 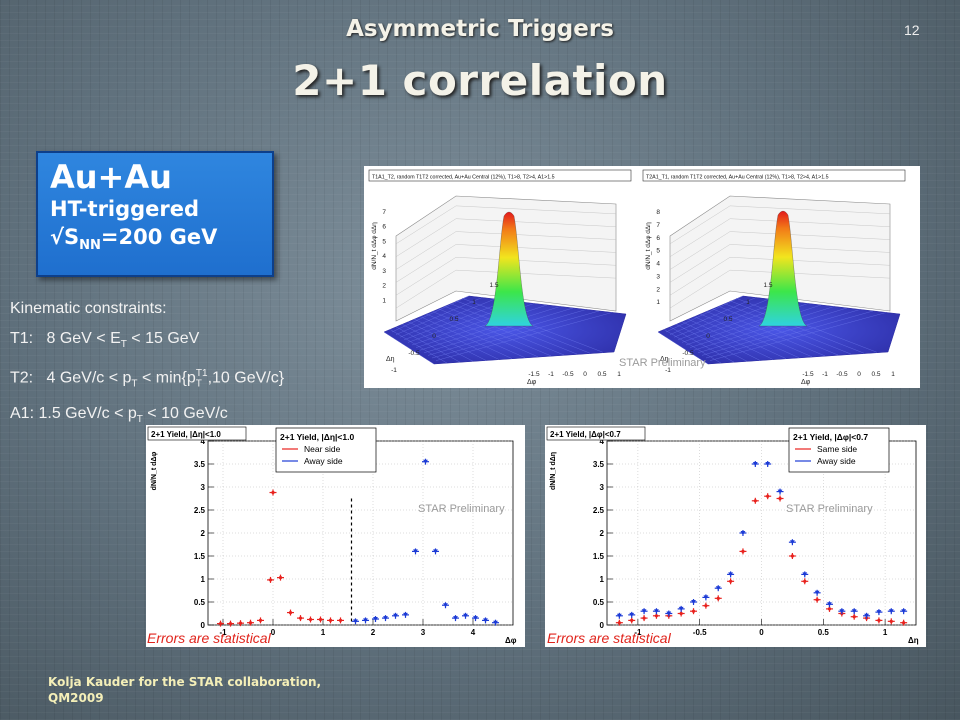 I want to click on legend-entry: Away side, so click(x=323, y=461).